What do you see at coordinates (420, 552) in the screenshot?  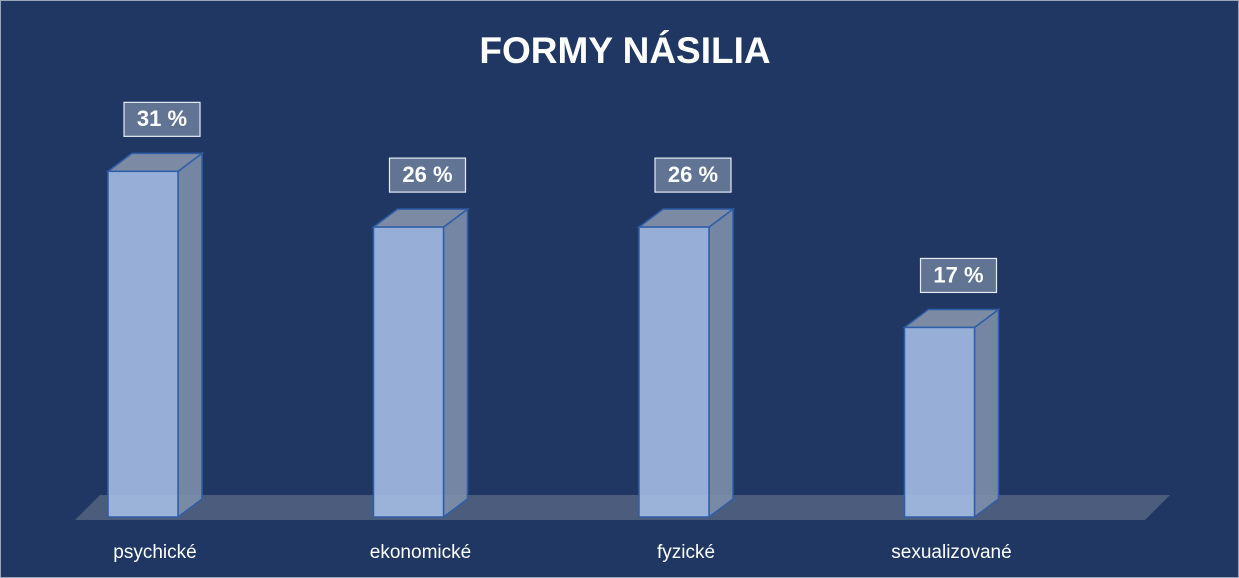 I see `x-tick-label: ekonomické` at bounding box center [420, 552].